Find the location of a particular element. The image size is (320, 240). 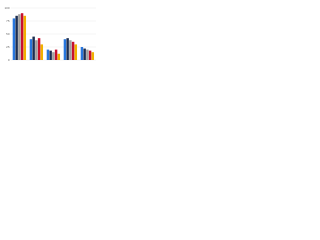

y-tick-label: 100 is located at coordinates (6, 8).